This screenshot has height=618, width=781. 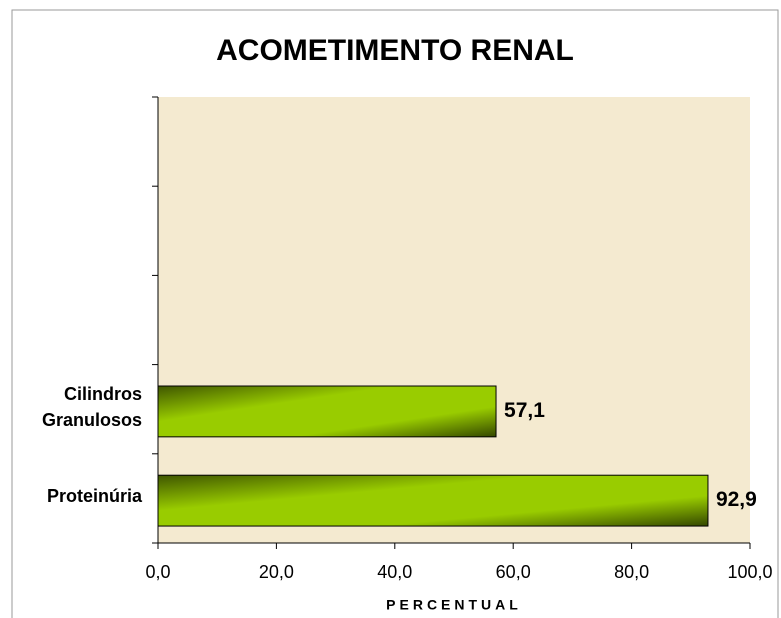 What do you see at coordinates (524, 410) in the screenshot?
I see `data-label: 57,1` at bounding box center [524, 410].